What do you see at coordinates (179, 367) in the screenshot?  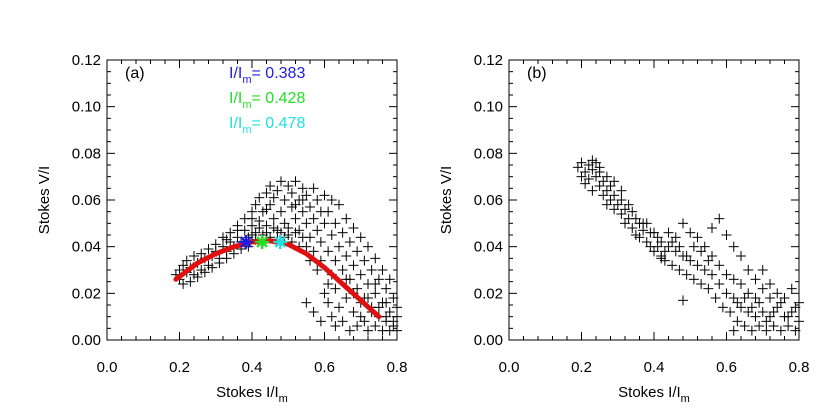 I see `x-tick-label: 0.2` at bounding box center [179, 367].